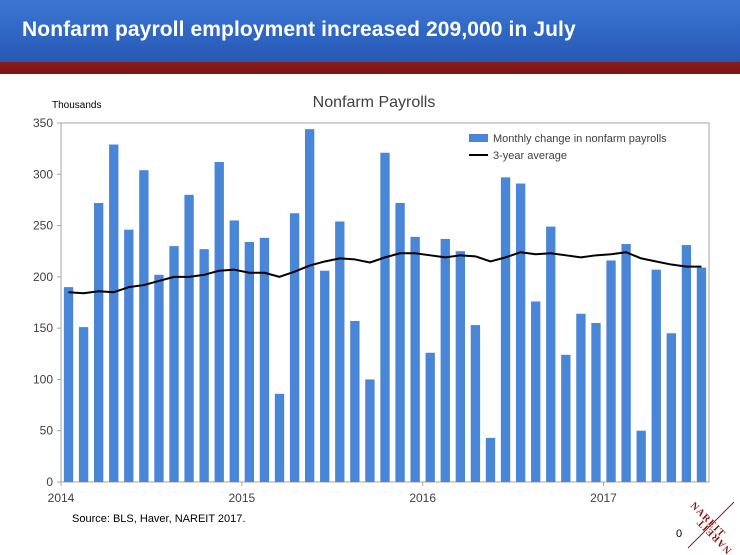  I want to click on y-axis: 0 50 100 150 200 250 300 350, so click(47, 302).